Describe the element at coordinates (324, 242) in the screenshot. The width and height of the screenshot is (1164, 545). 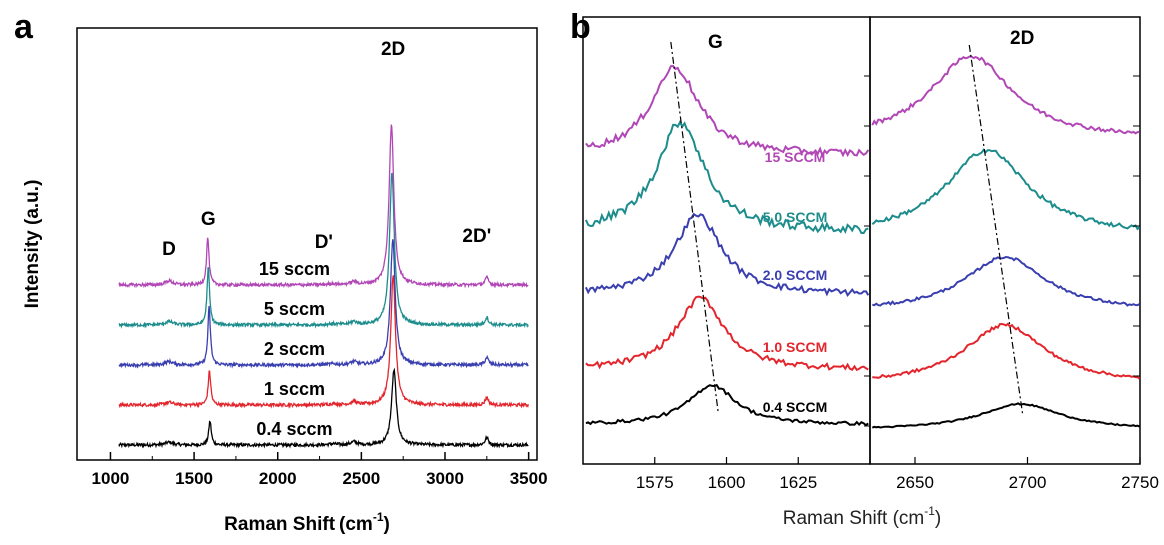
I see `panel-a-peak-label: D'` at that location.